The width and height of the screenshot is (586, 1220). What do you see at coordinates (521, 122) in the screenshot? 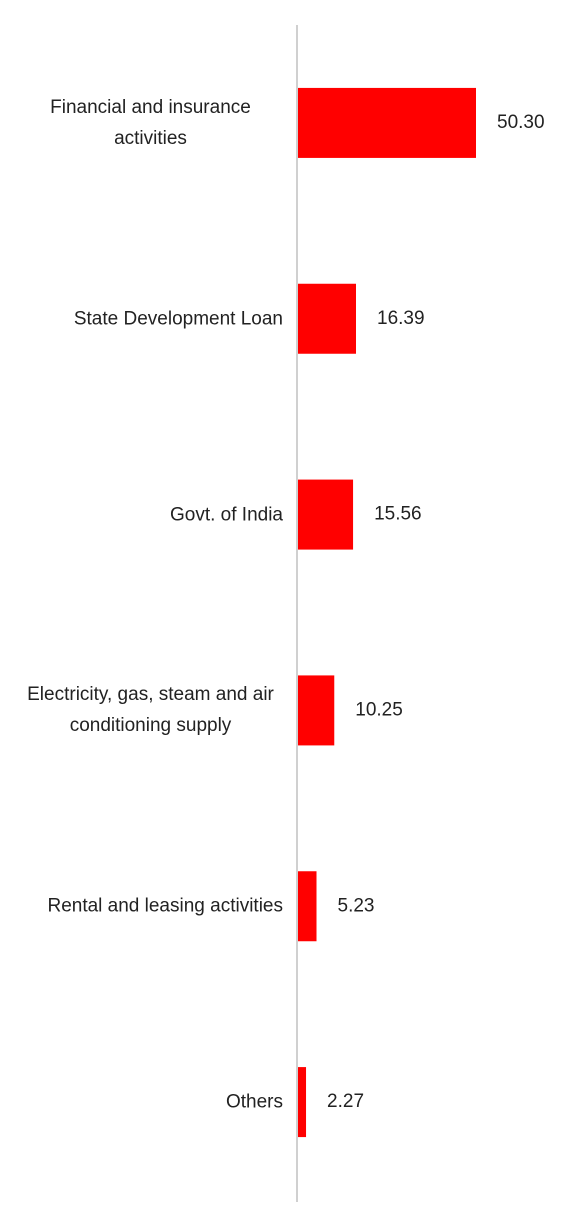
I see `value-label: 50.30` at bounding box center [521, 122].